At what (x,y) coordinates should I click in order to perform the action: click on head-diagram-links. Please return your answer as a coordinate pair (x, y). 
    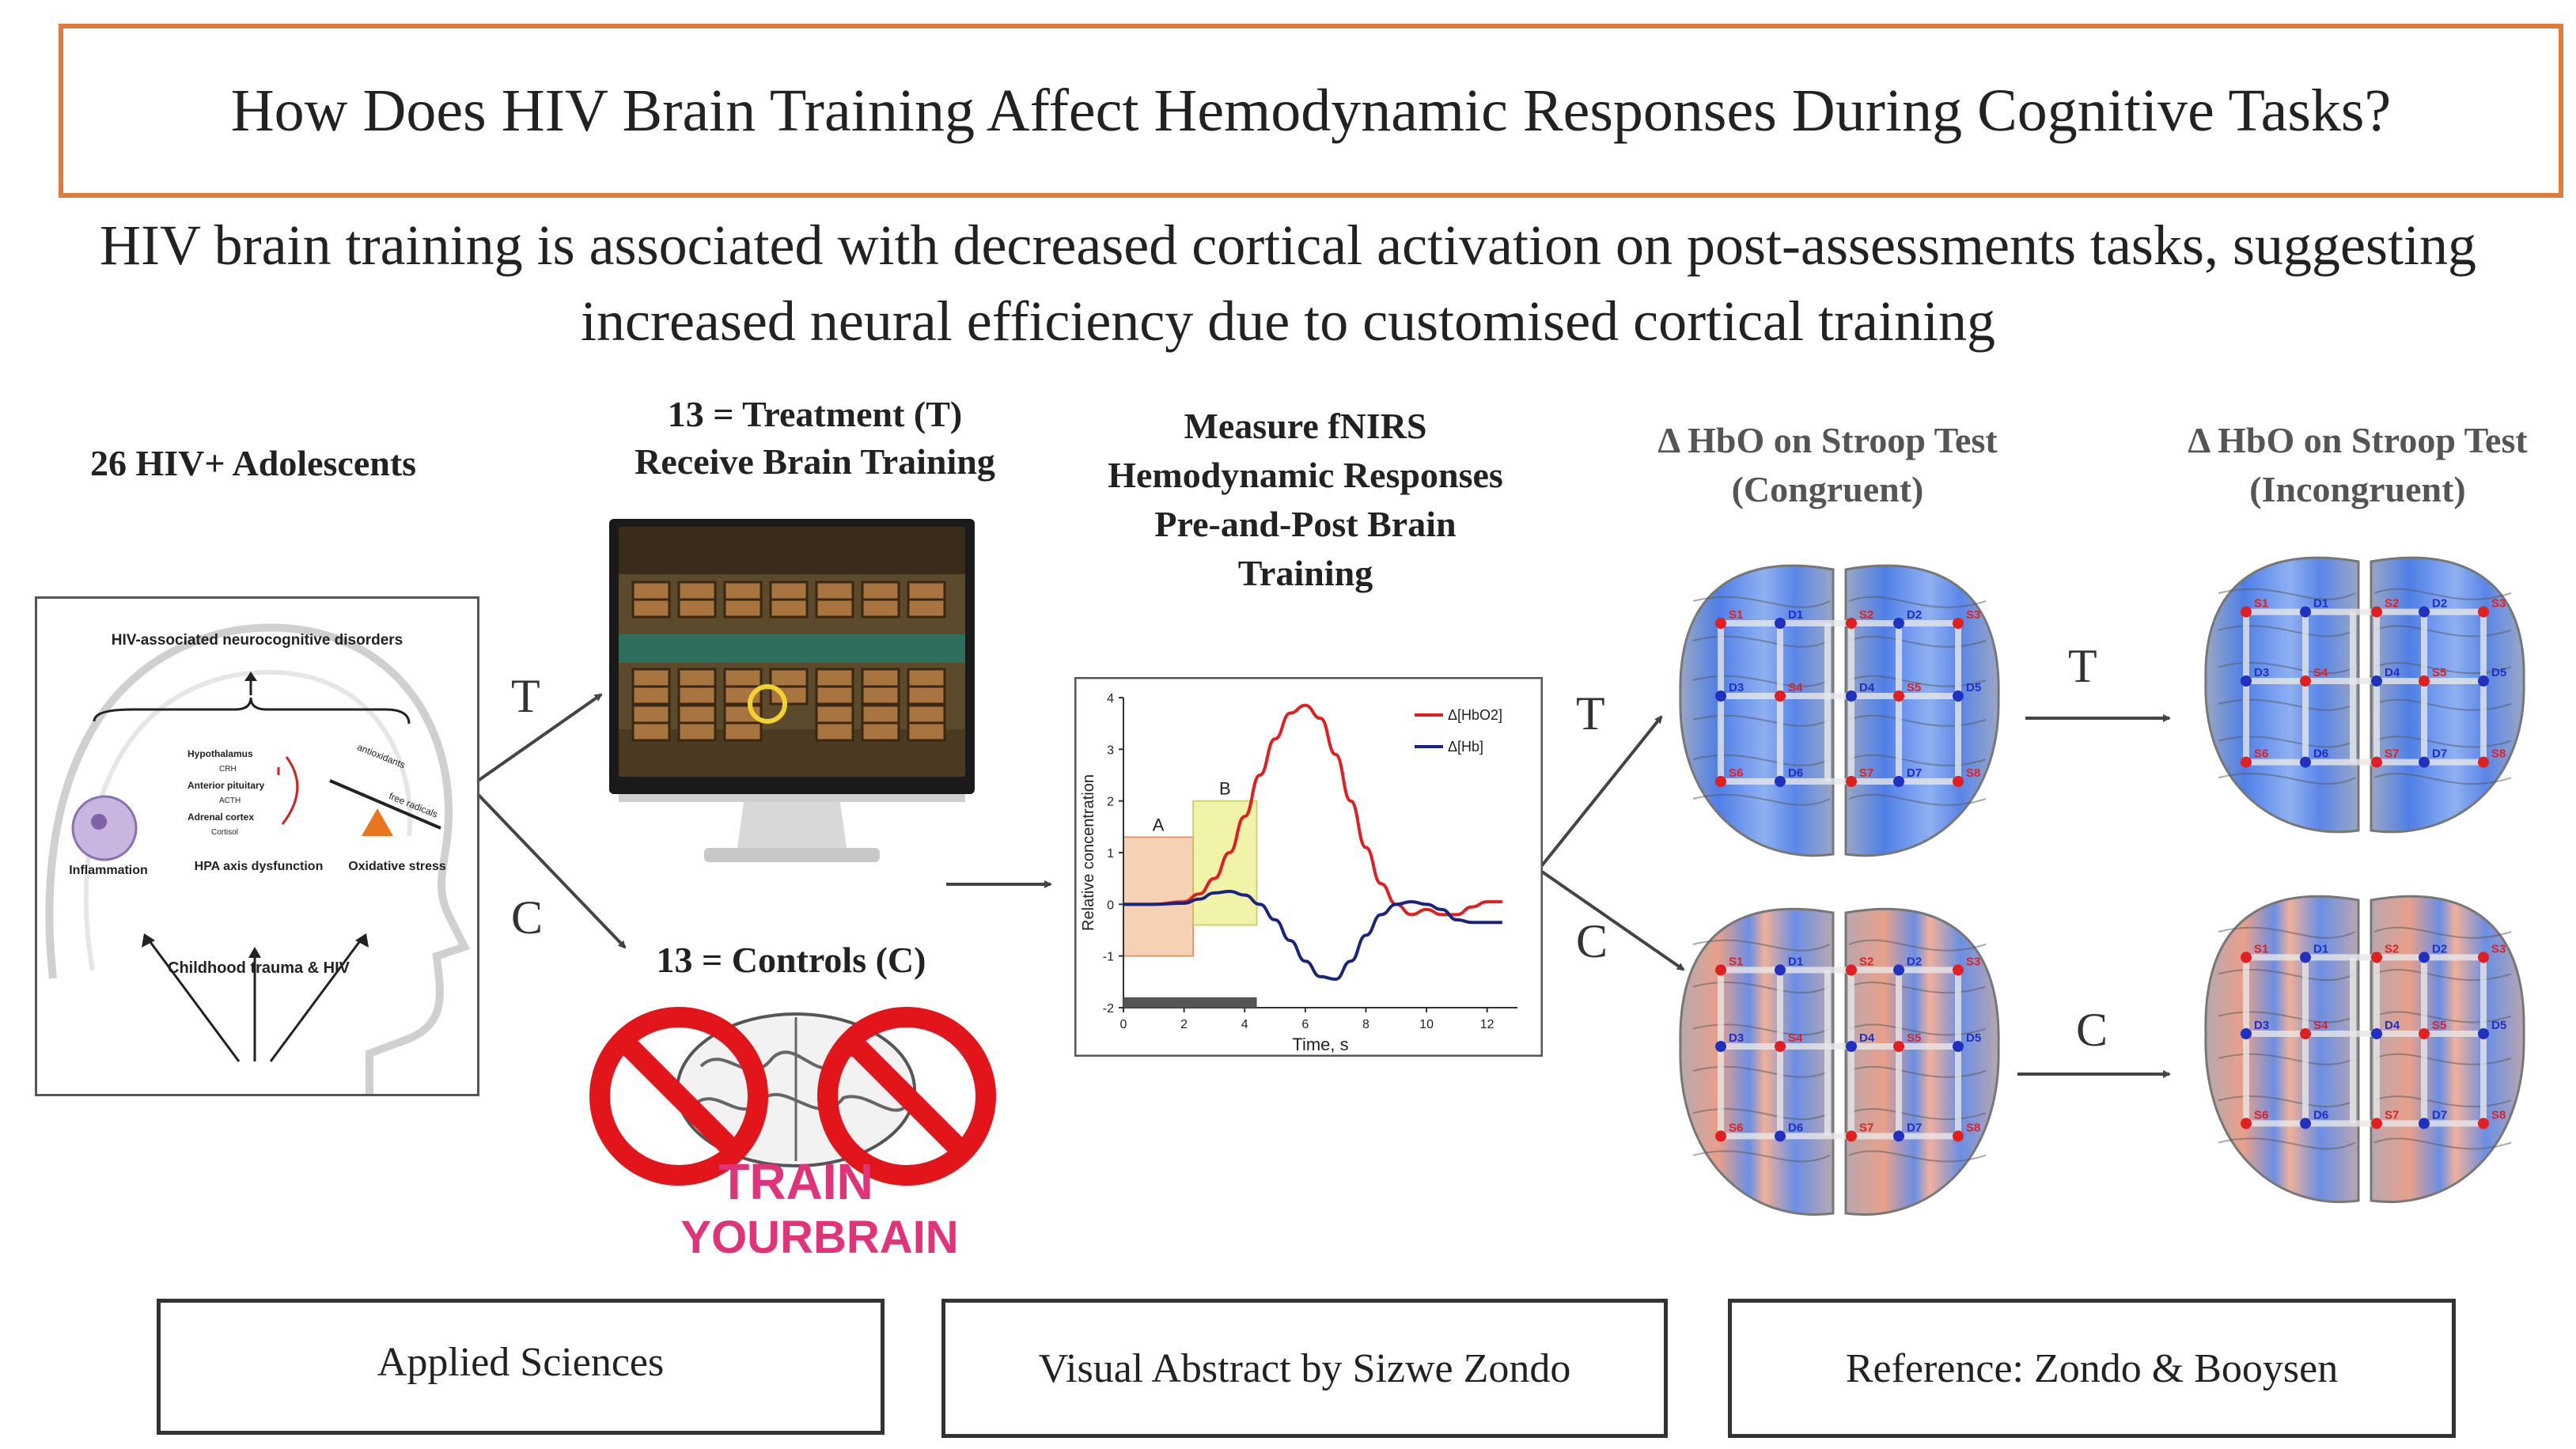
    Looking at the image, I should click on (256, 867).